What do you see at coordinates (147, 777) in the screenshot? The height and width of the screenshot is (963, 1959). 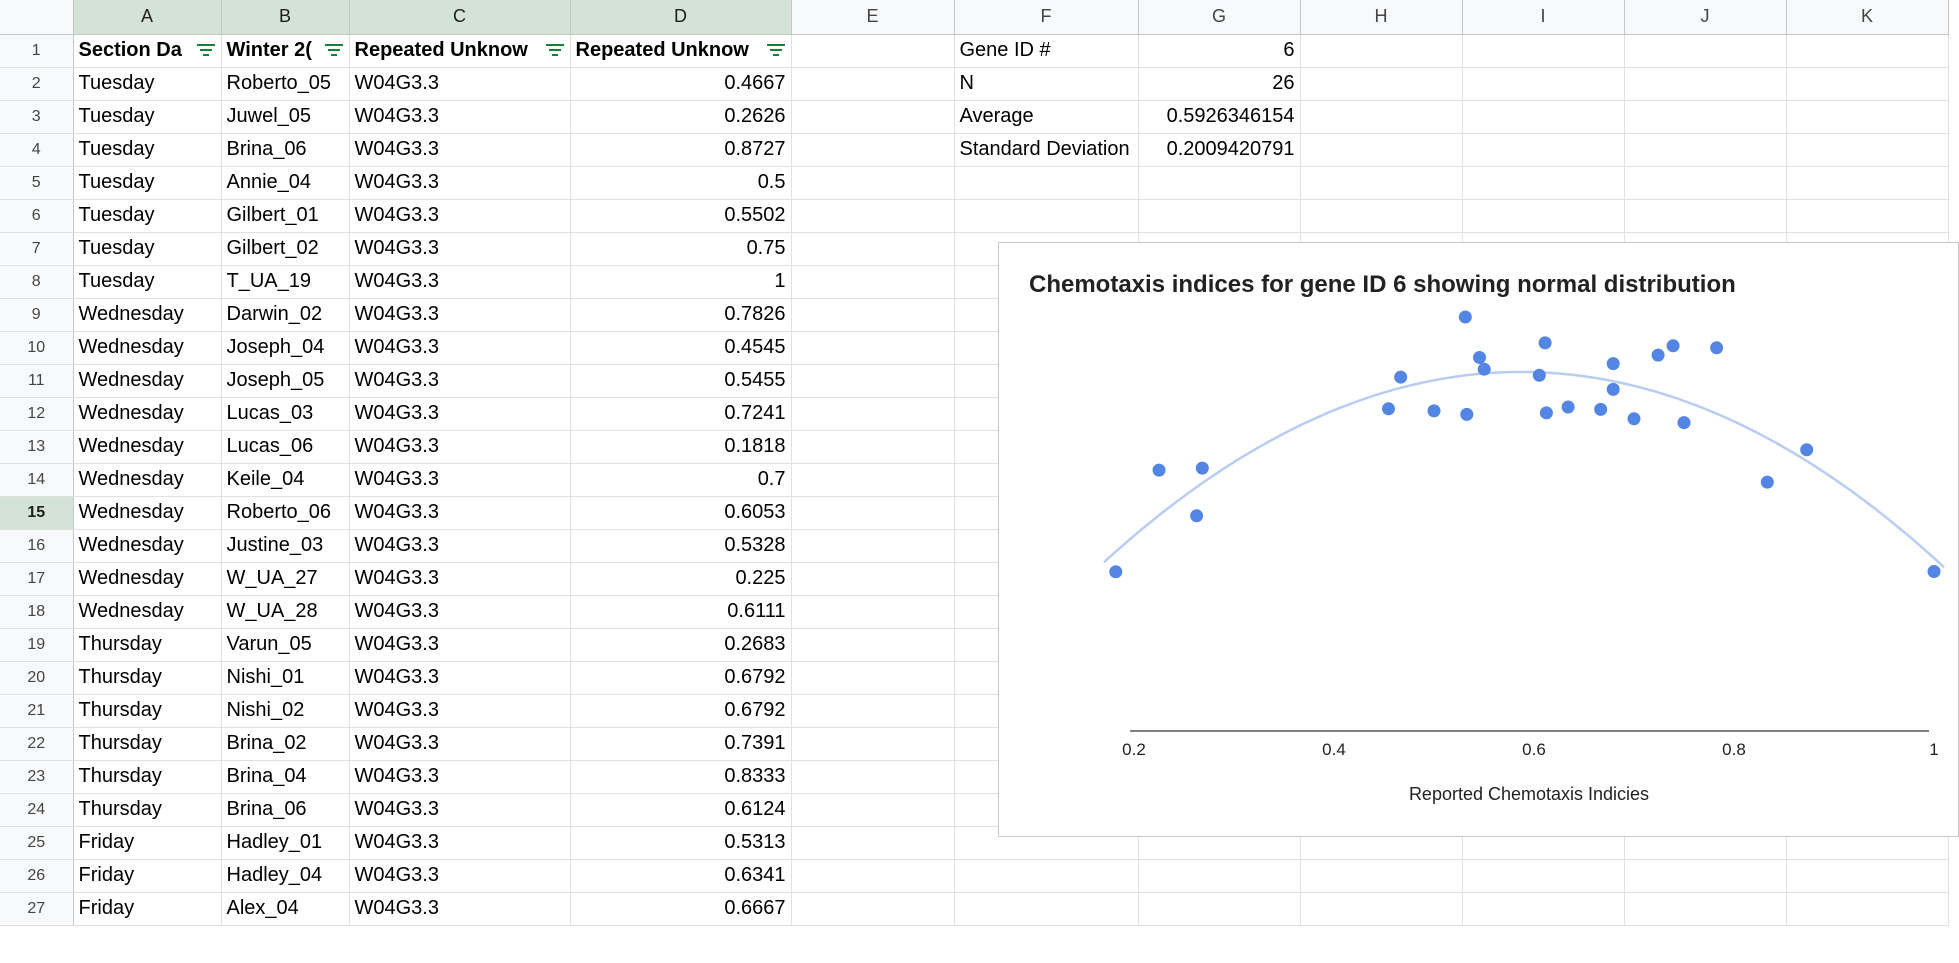 I see `cell-section-day: Thursday` at bounding box center [147, 777].